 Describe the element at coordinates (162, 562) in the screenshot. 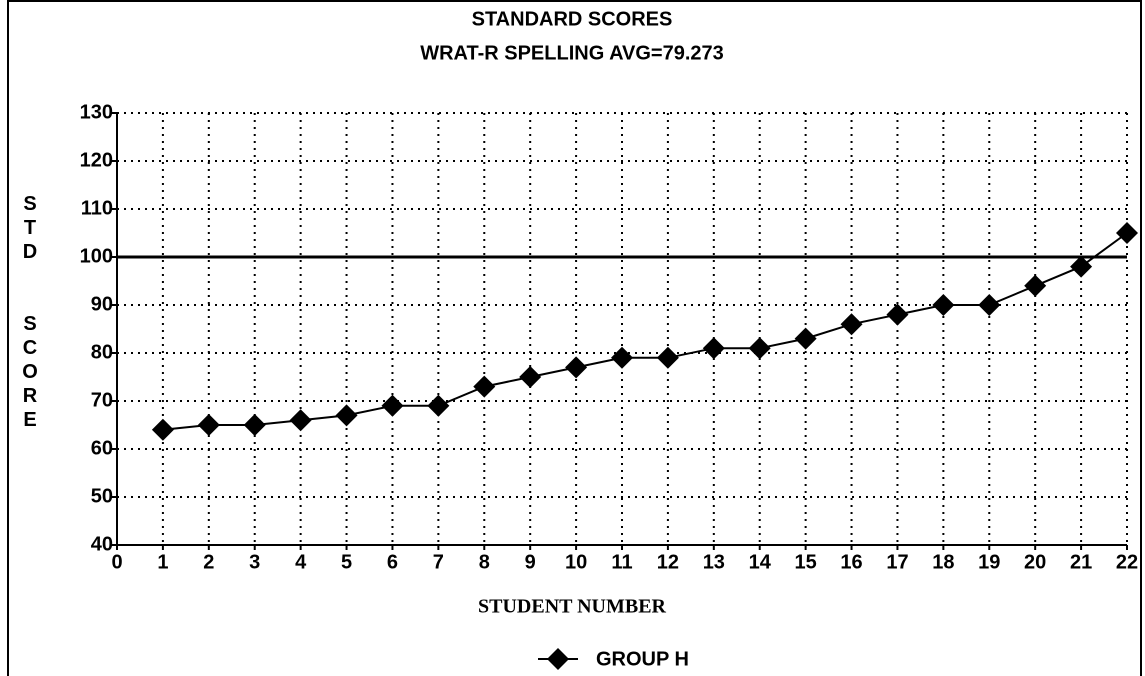

I see `x-tick-label: 1` at that location.